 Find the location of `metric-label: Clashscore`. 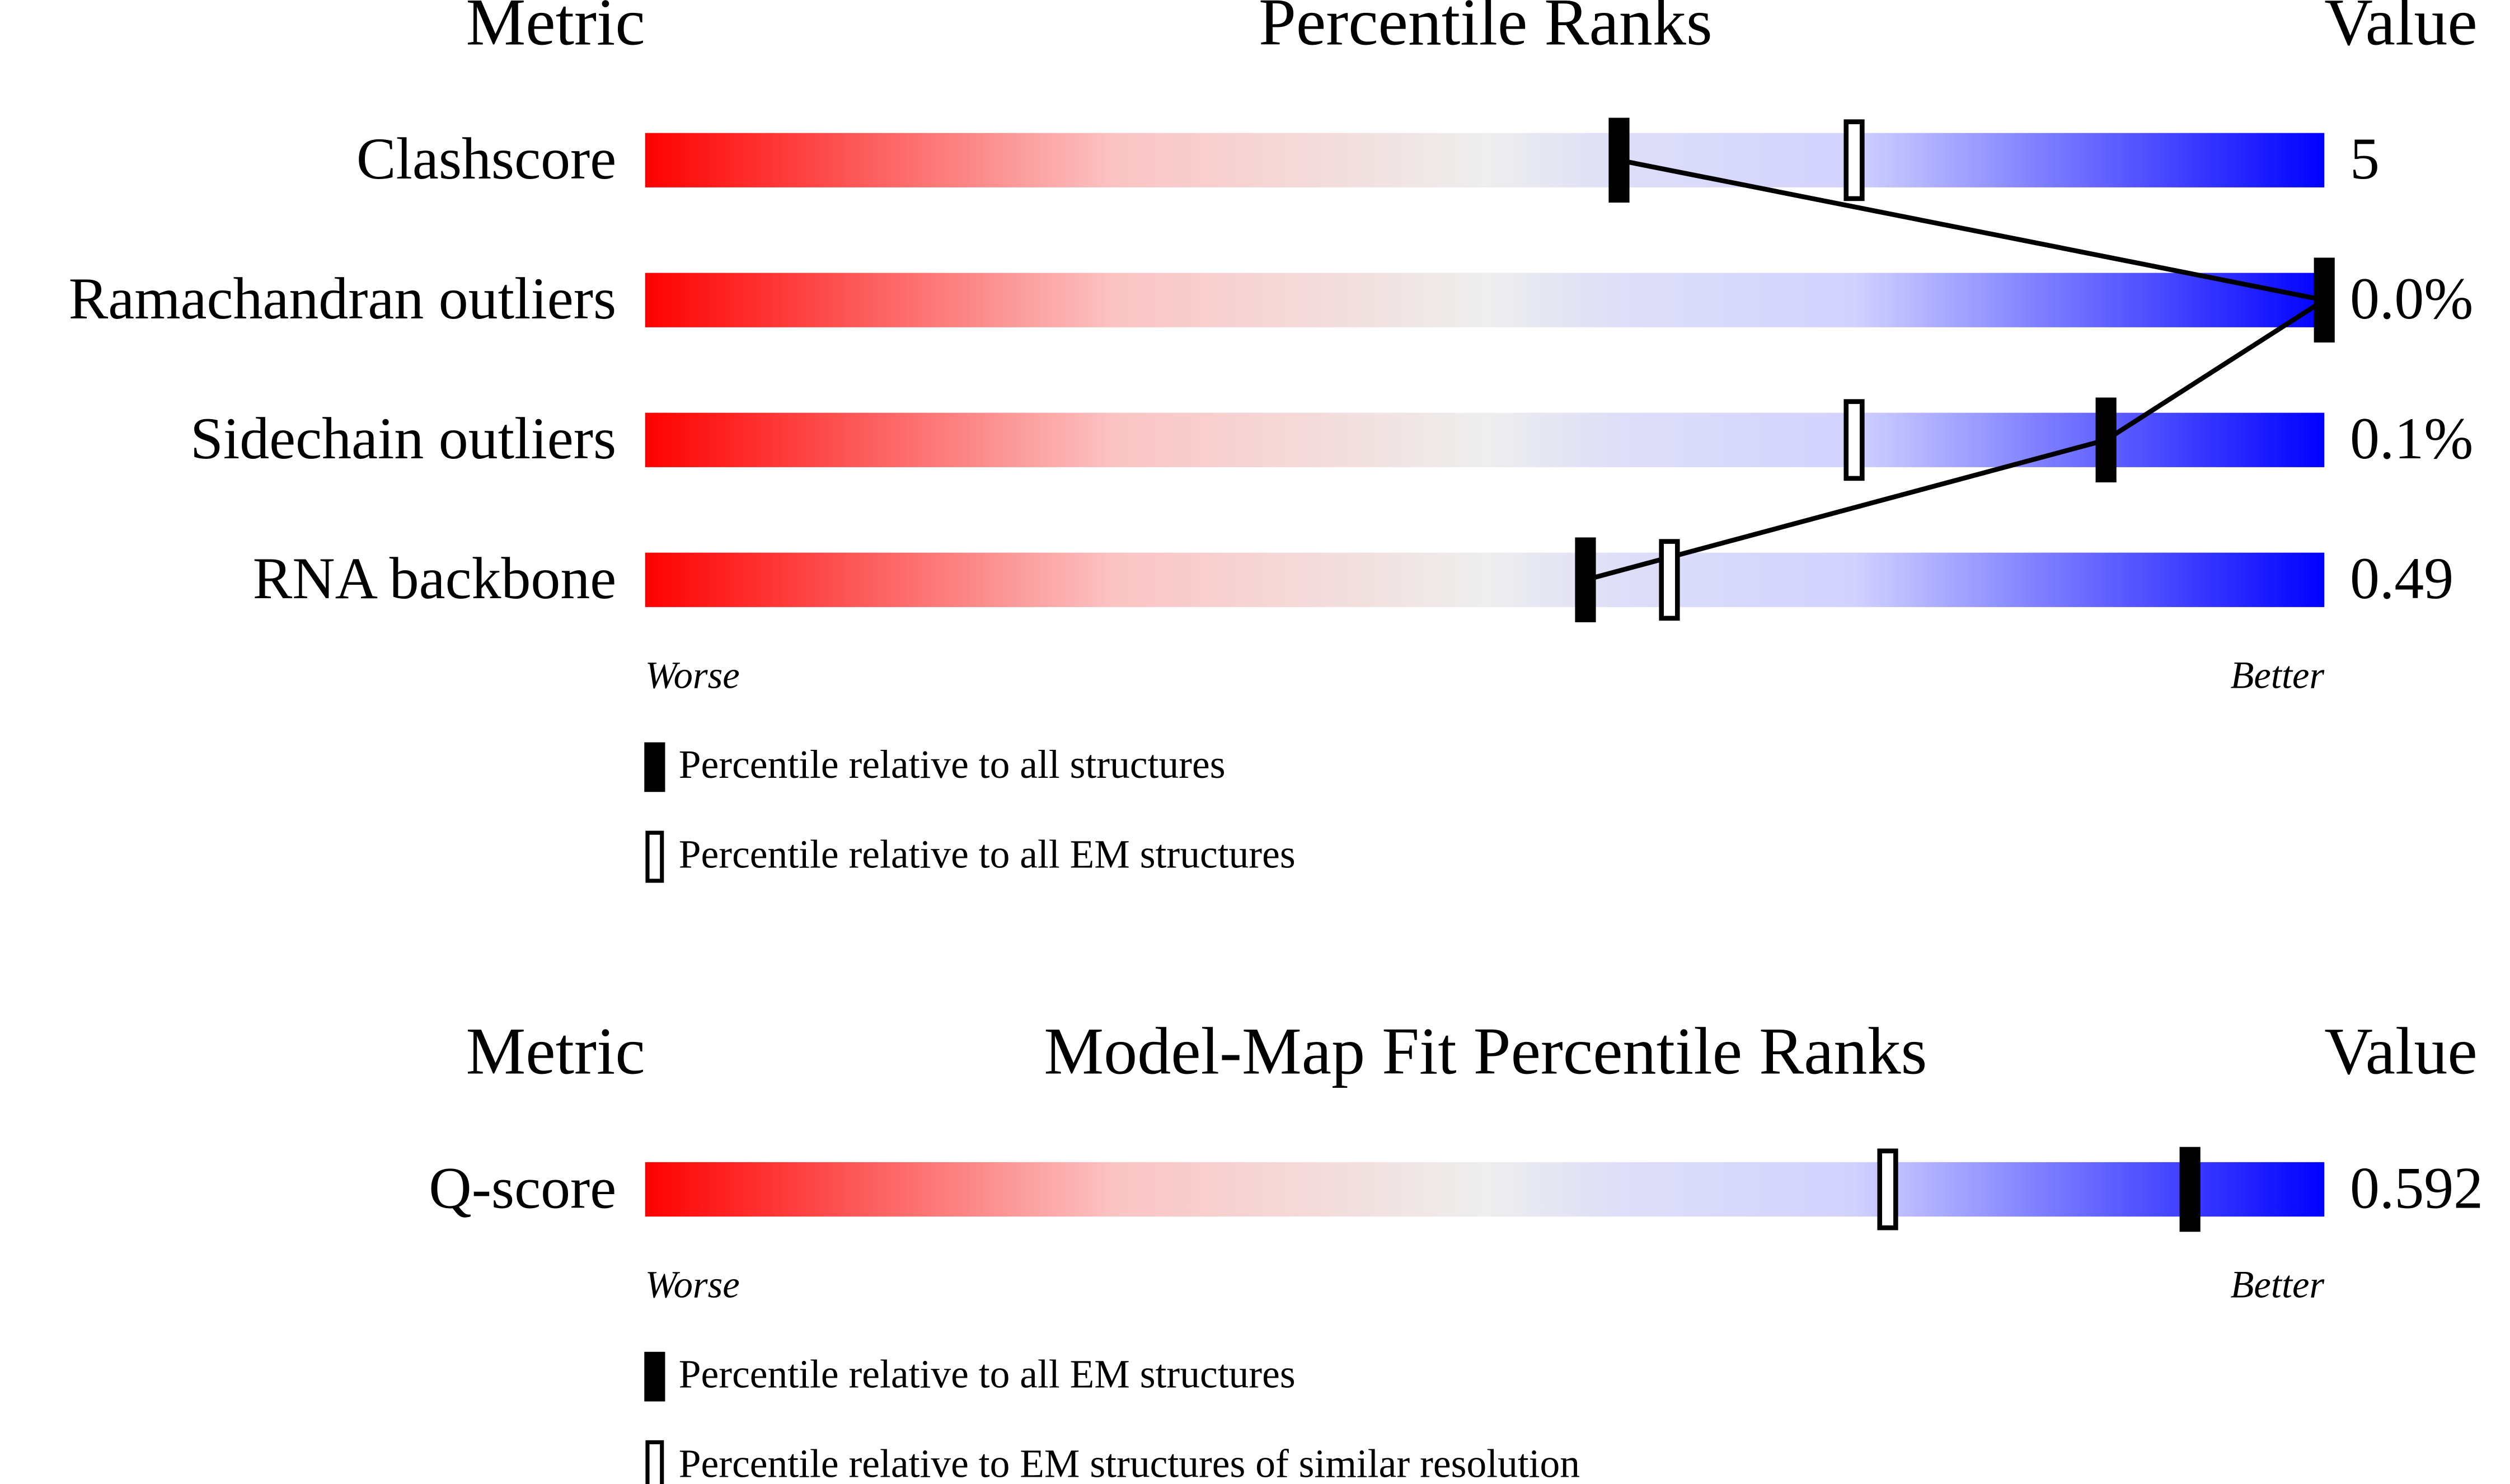

metric-label: Clashscore is located at coordinates (486, 158).